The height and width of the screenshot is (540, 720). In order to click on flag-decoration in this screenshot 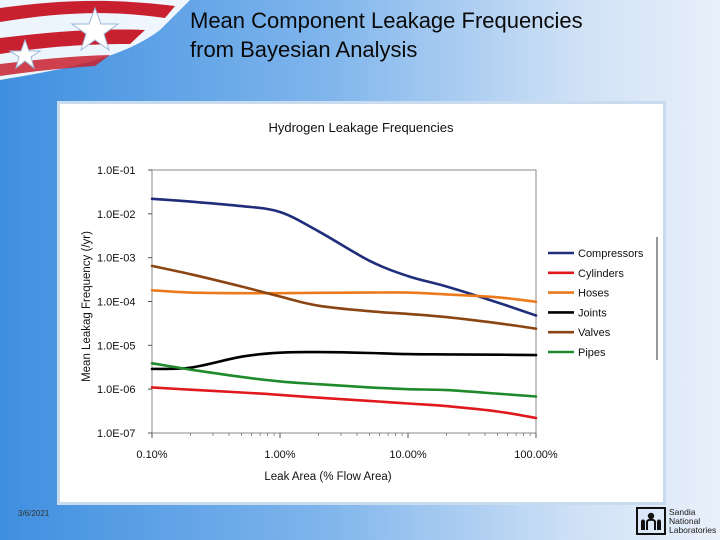, I will do `click(95, 40)`.